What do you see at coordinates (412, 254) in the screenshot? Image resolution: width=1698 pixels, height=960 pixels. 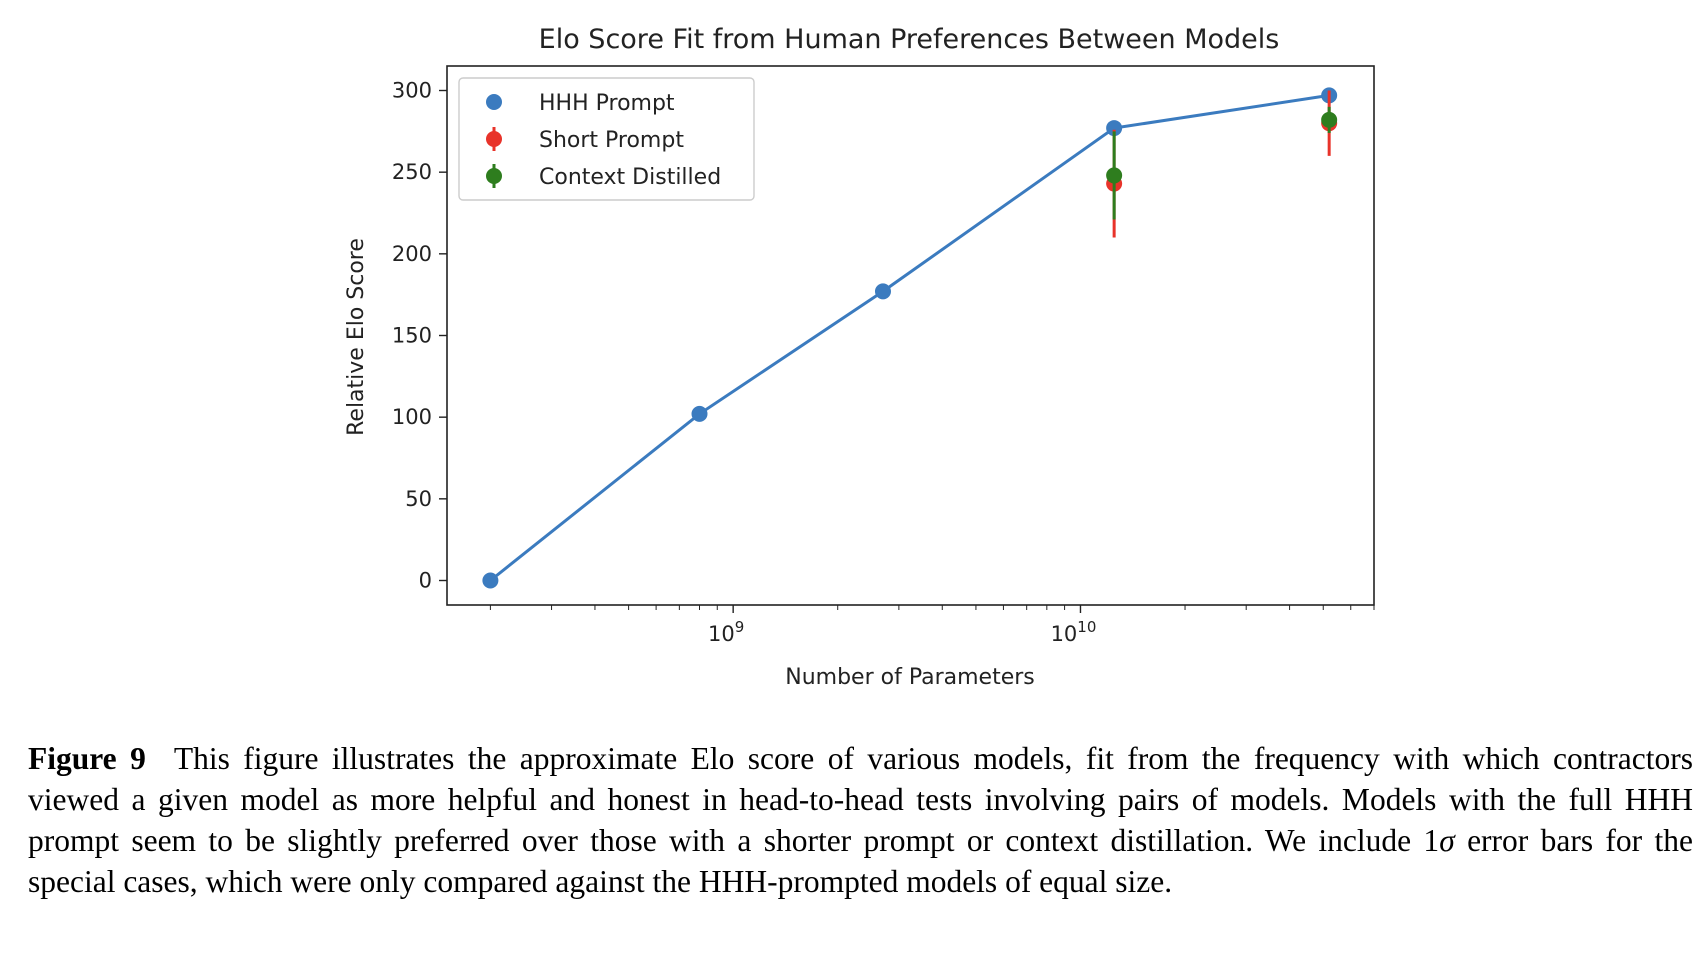 I see `y-tick-label: 200` at bounding box center [412, 254].